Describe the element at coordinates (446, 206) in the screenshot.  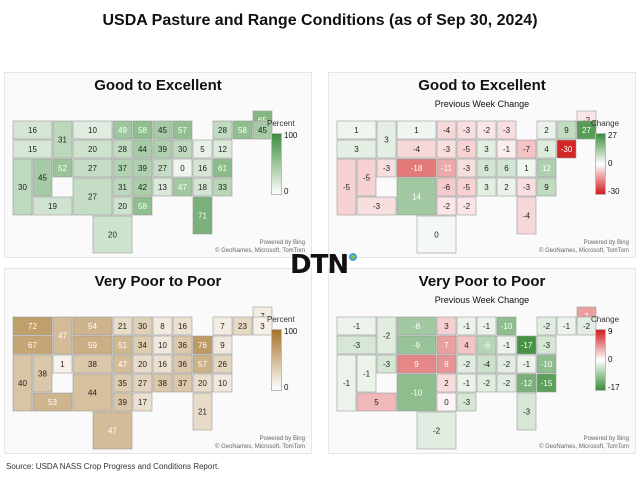
I see `state-ok` at that location.